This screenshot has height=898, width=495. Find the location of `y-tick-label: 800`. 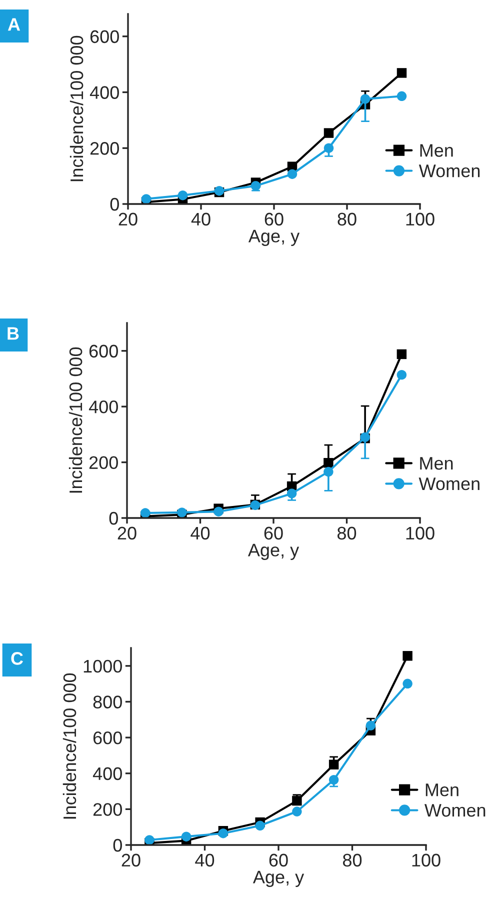

y-tick-label: 800 is located at coordinates (107, 702).